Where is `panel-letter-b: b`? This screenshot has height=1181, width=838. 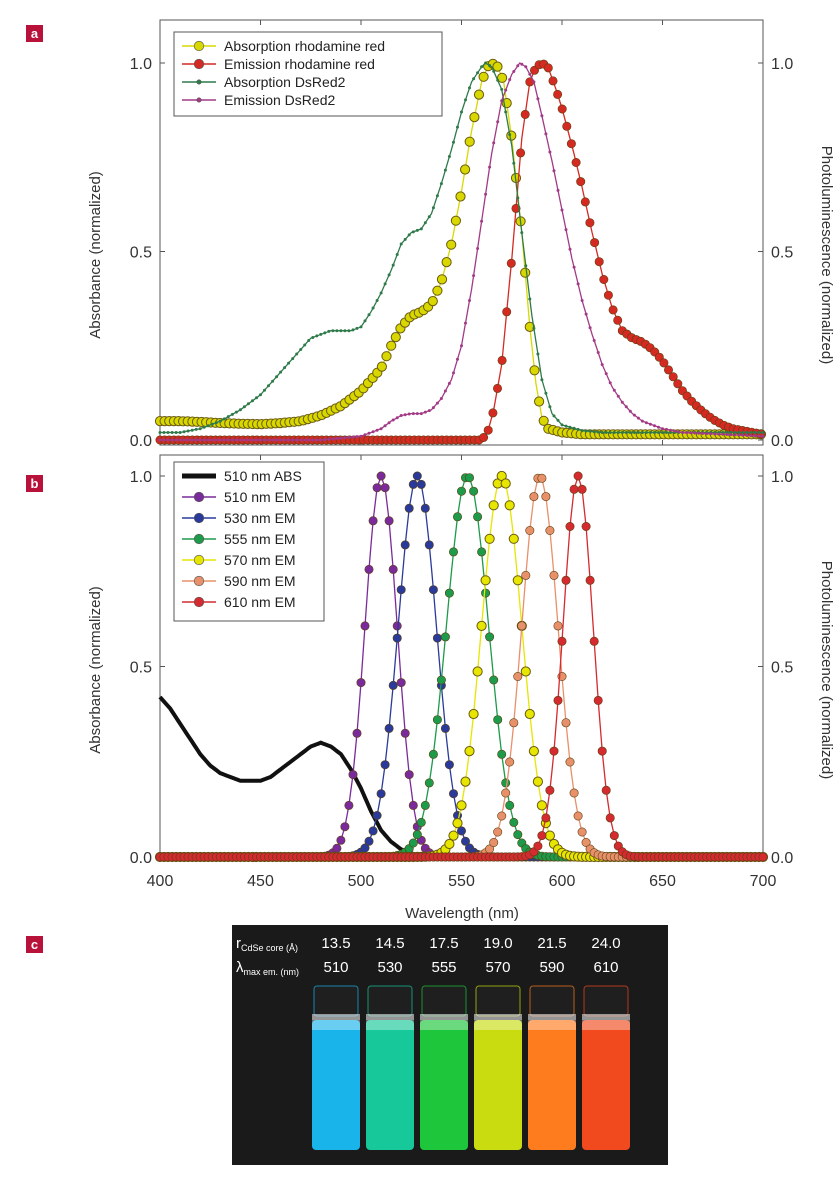
panel-letter-b: b is located at coordinates (35, 483).